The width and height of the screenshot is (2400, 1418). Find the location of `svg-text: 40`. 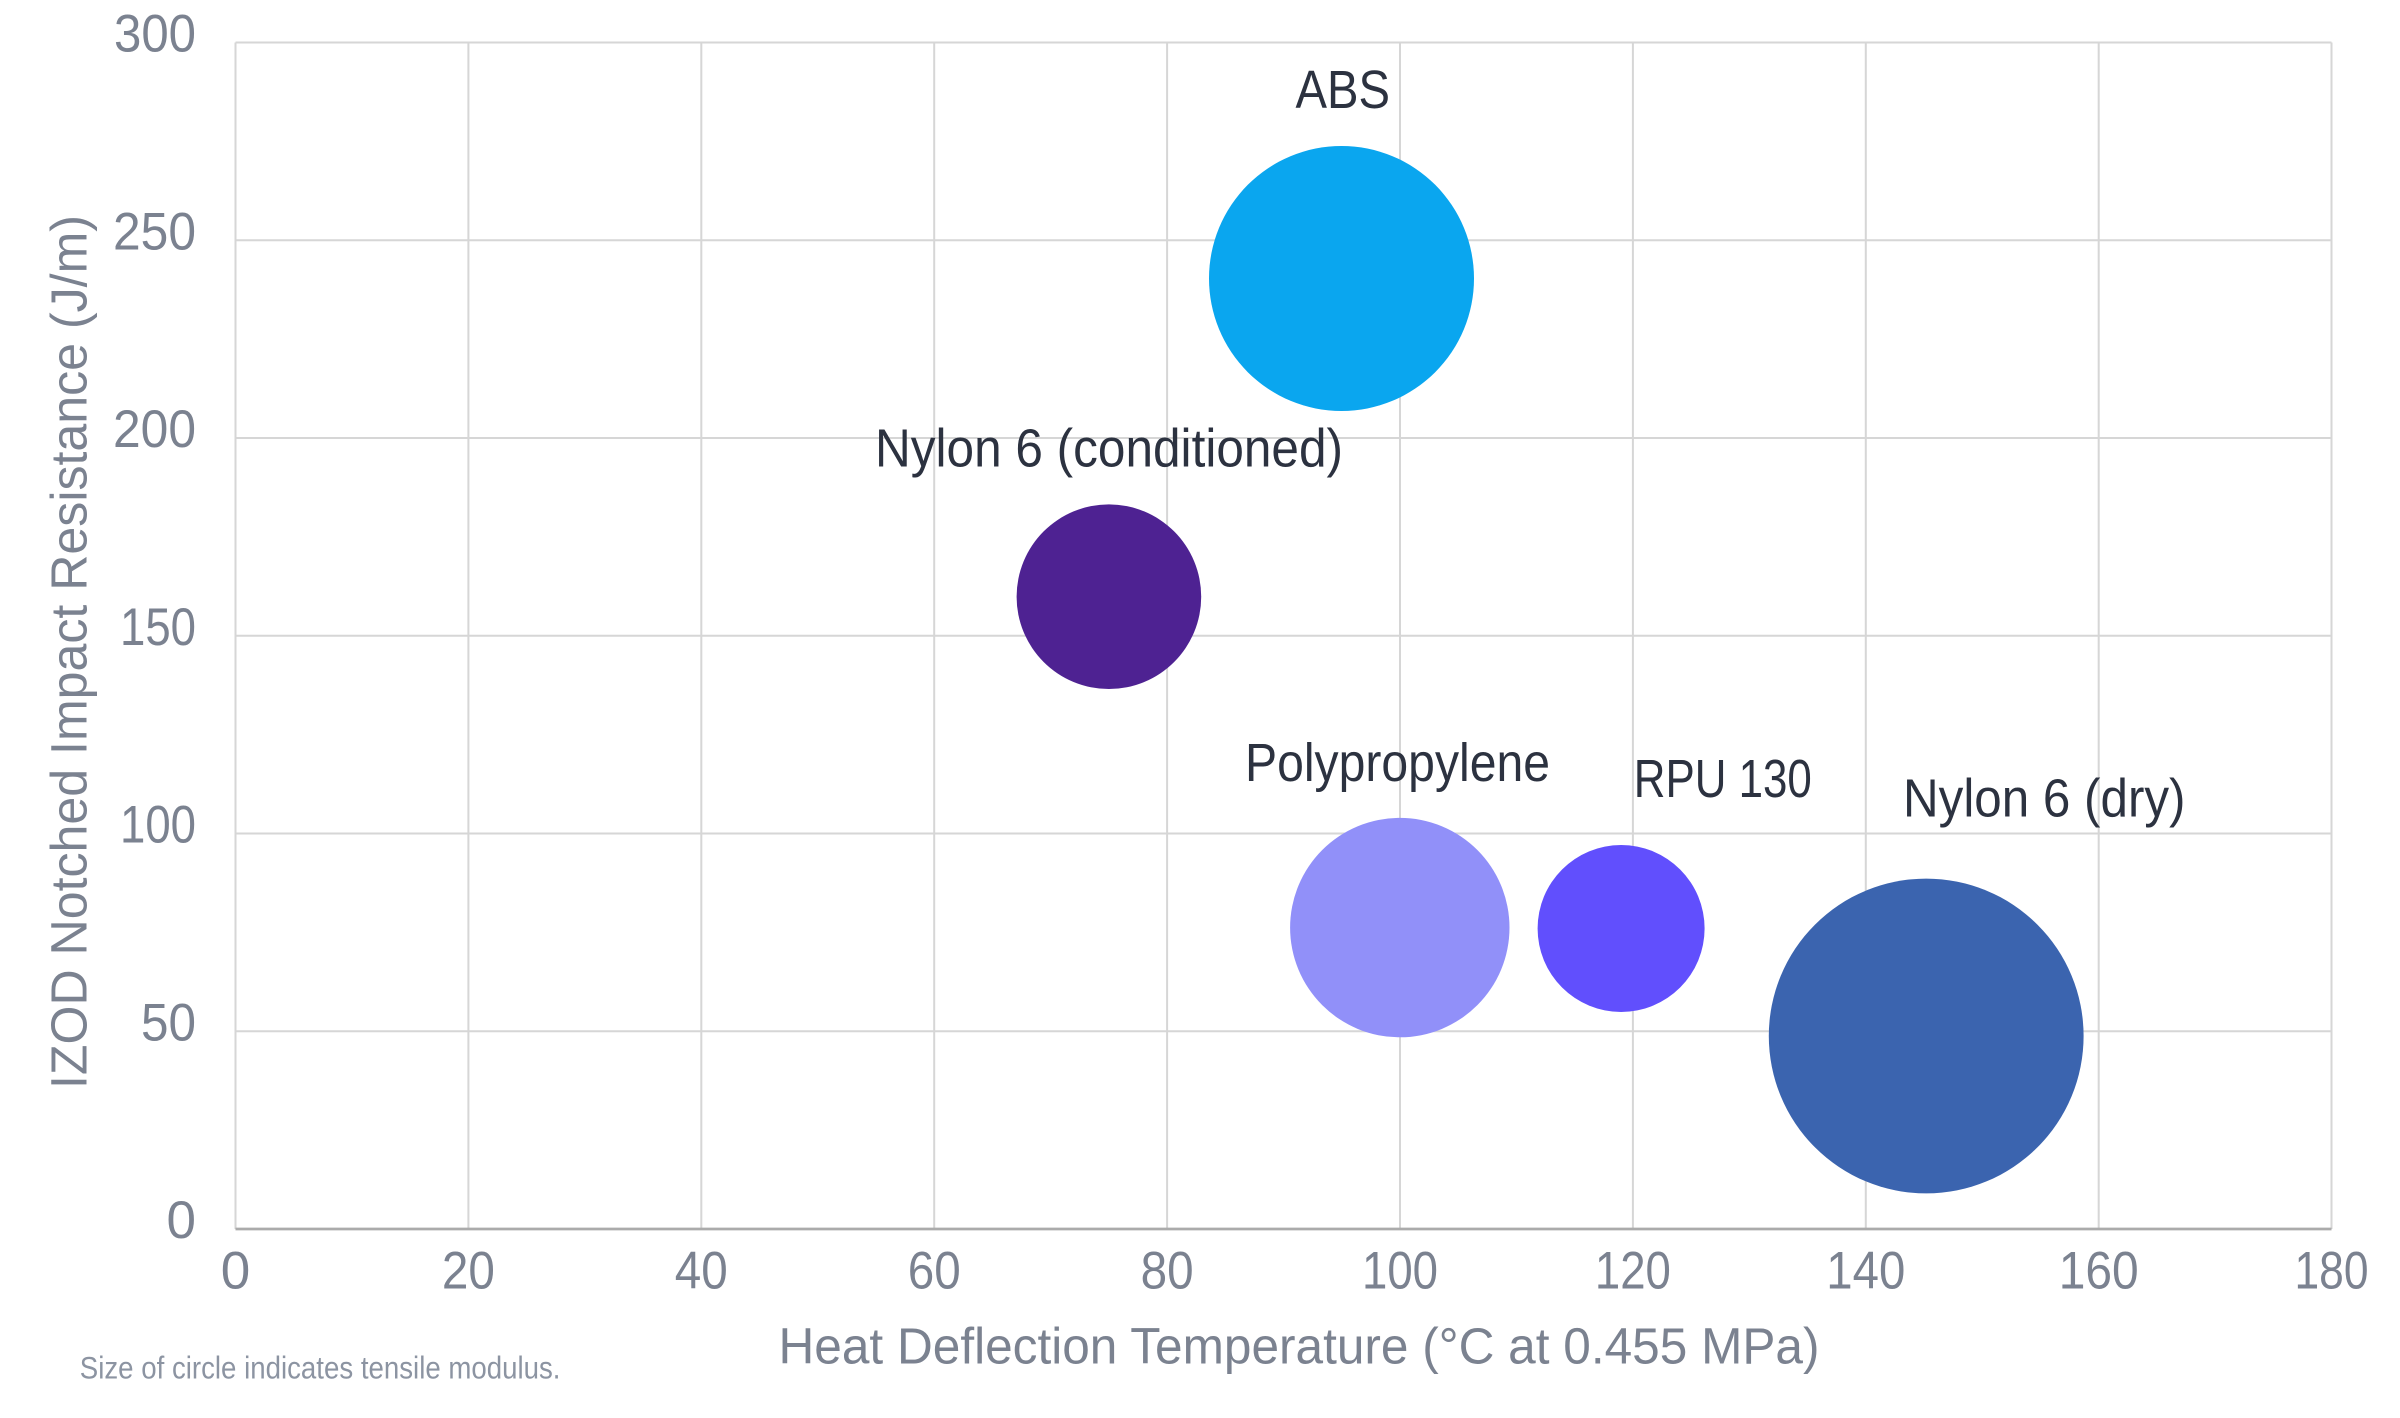

svg-text: 40 is located at coordinates (701, 1271).